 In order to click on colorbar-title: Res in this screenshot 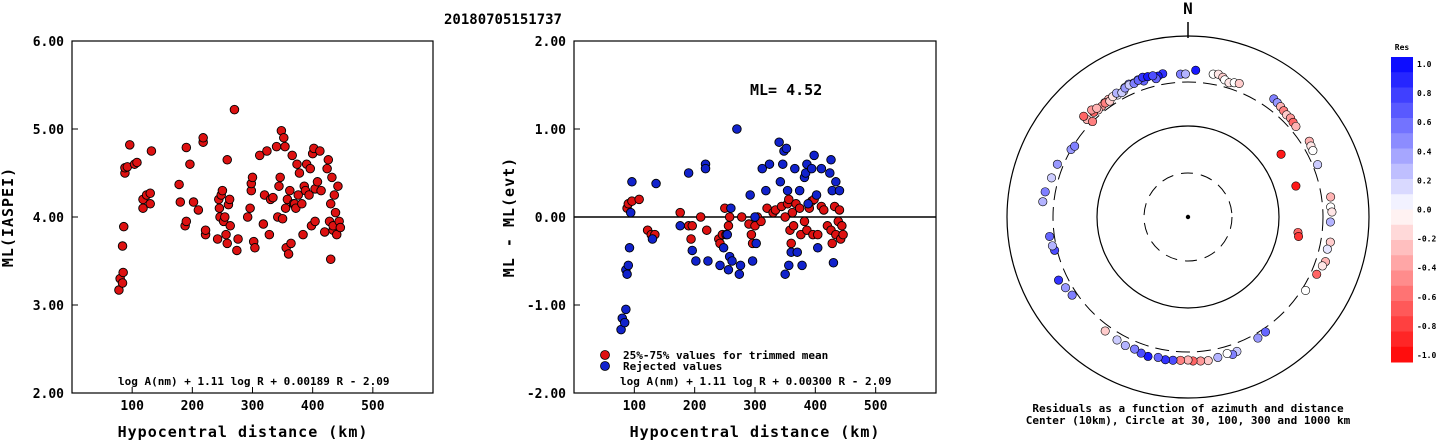, I will do `click(1402, 47)`.